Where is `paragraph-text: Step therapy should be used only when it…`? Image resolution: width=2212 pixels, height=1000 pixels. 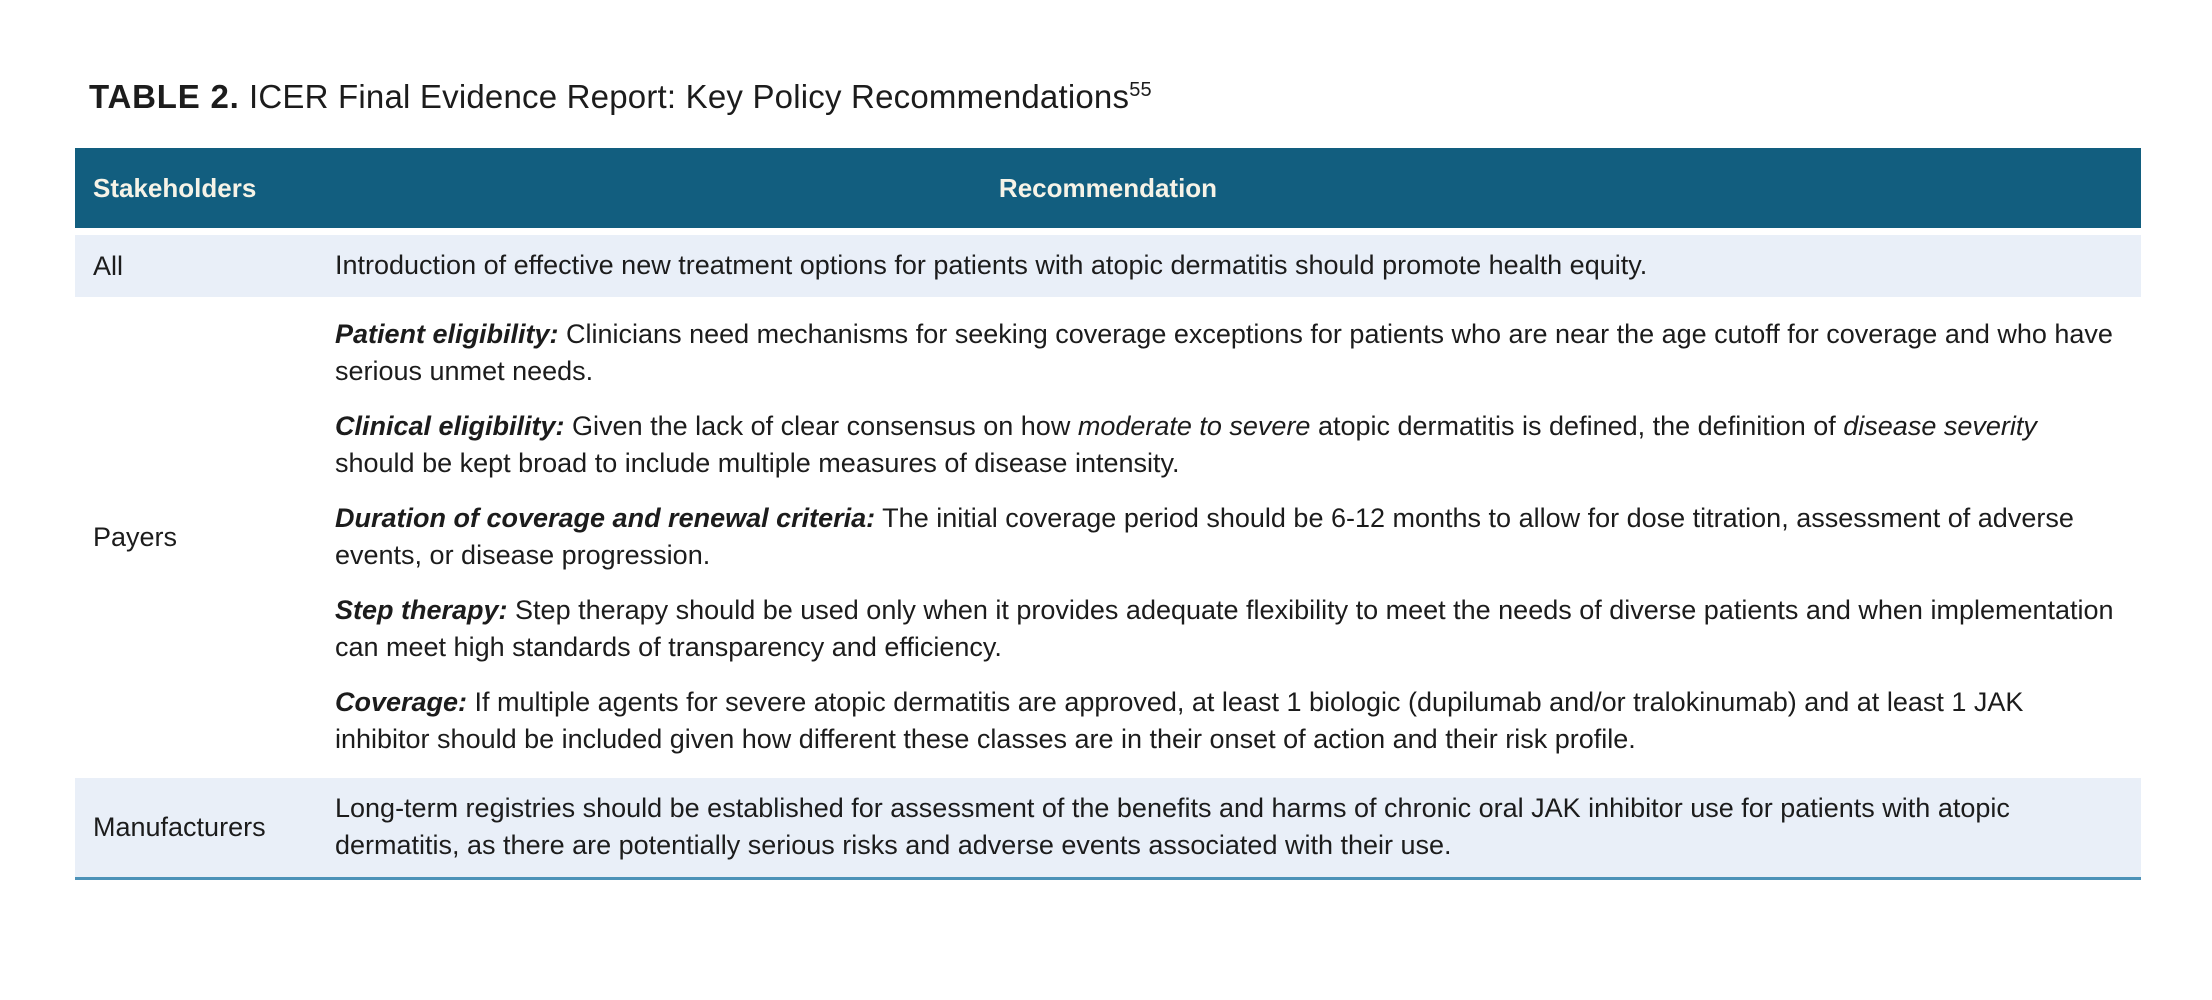
paragraph-text: Step therapy should be used only when it… is located at coordinates (1224, 628).